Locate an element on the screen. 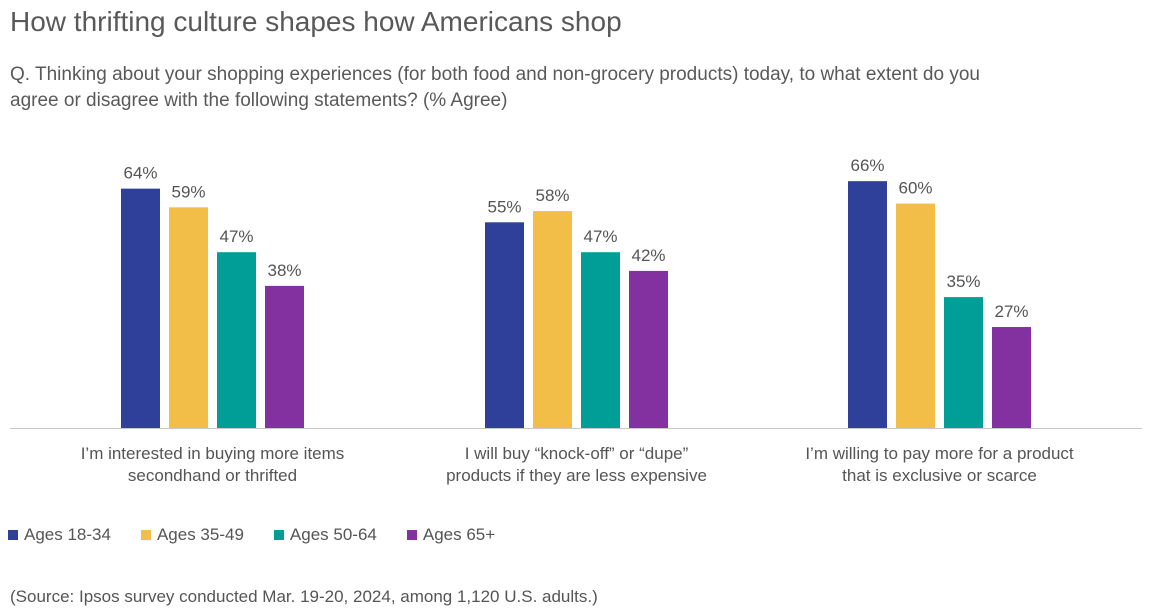  data-label-1-1: 64% is located at coordinates (140, 173).